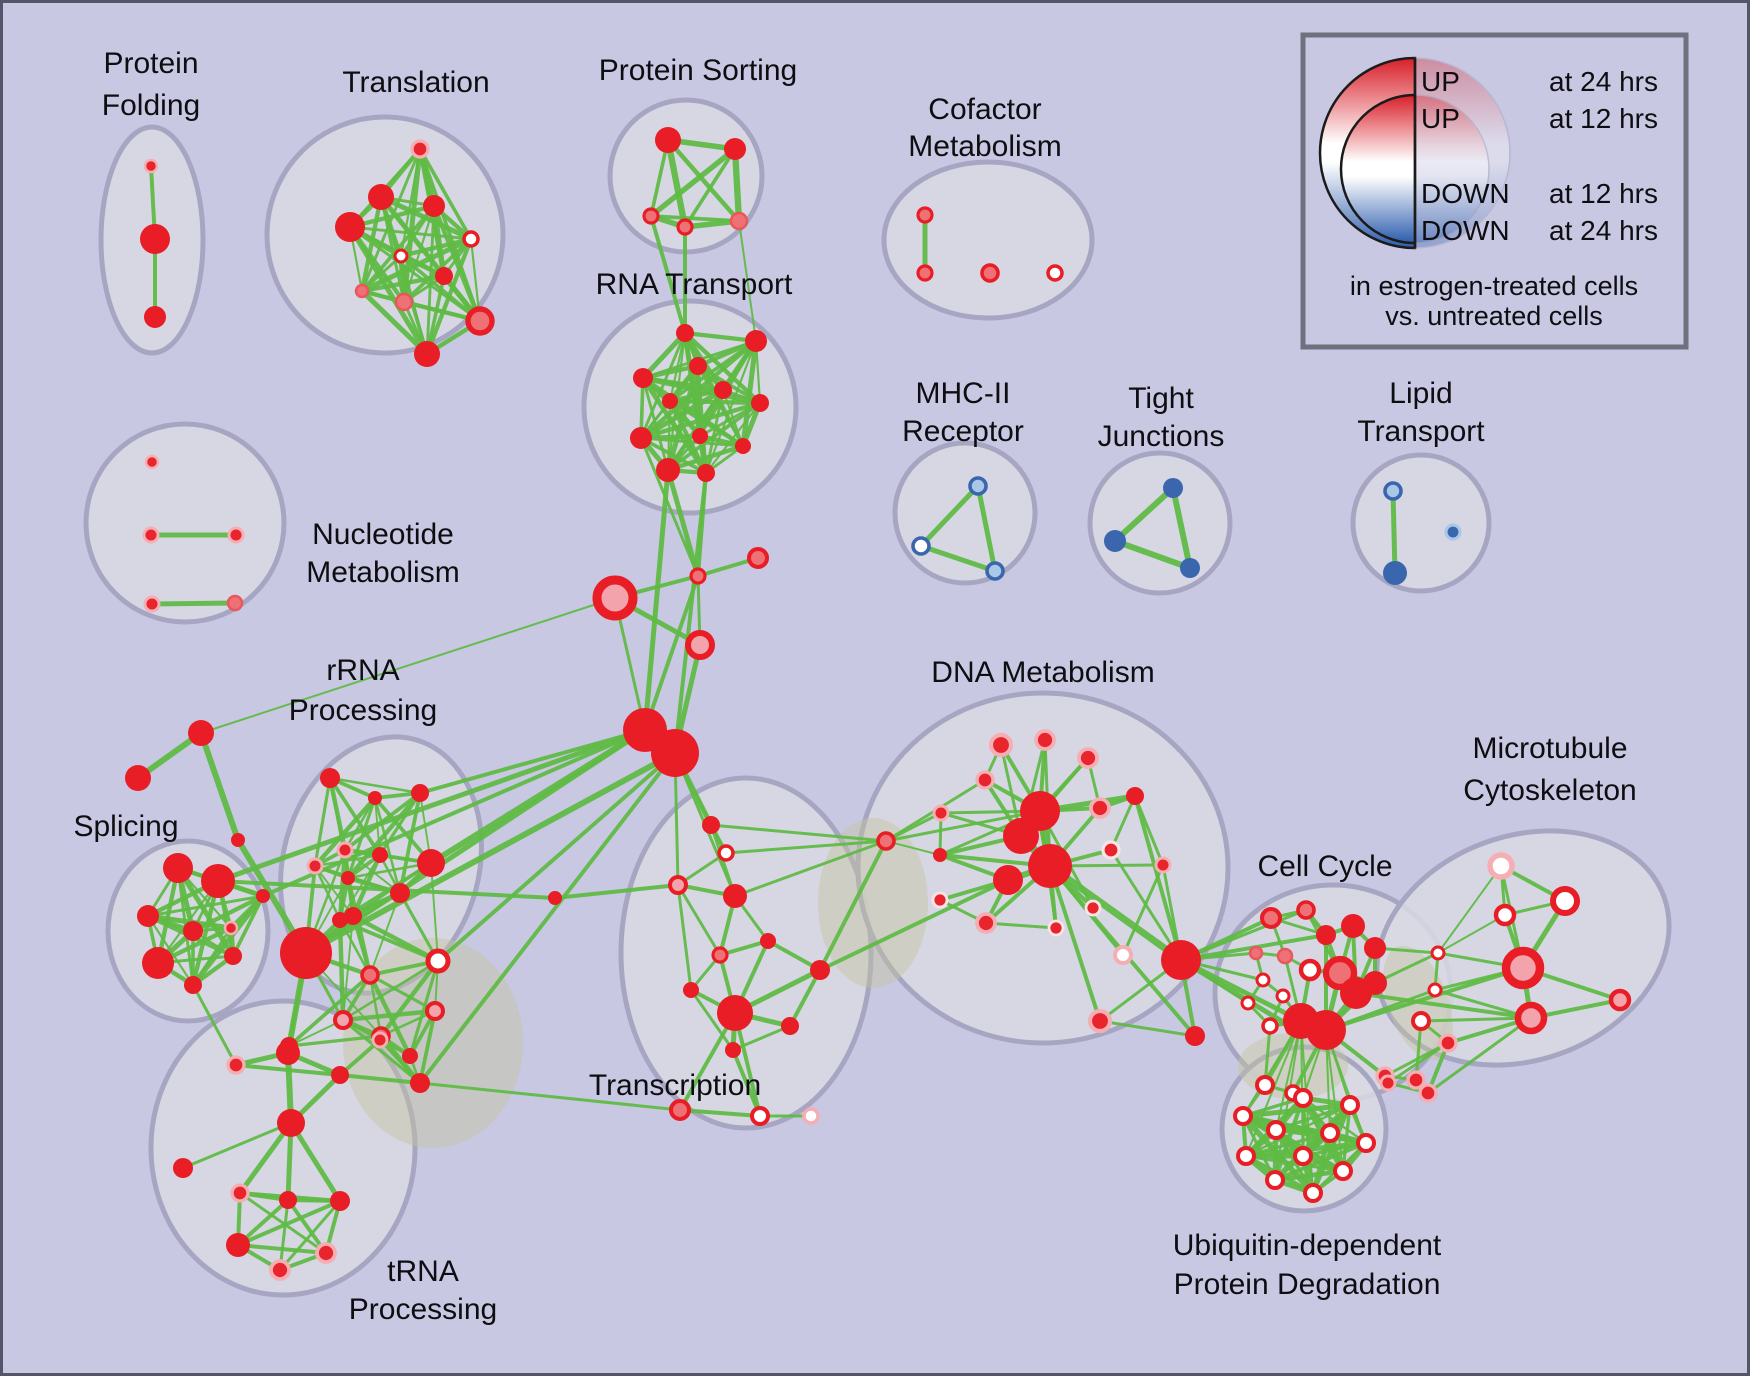 The width and height of the screenshot is (1750, 1376). Describe the element at coordinates (457, 263) in the screenshot. I see `edge-translation` at that location.